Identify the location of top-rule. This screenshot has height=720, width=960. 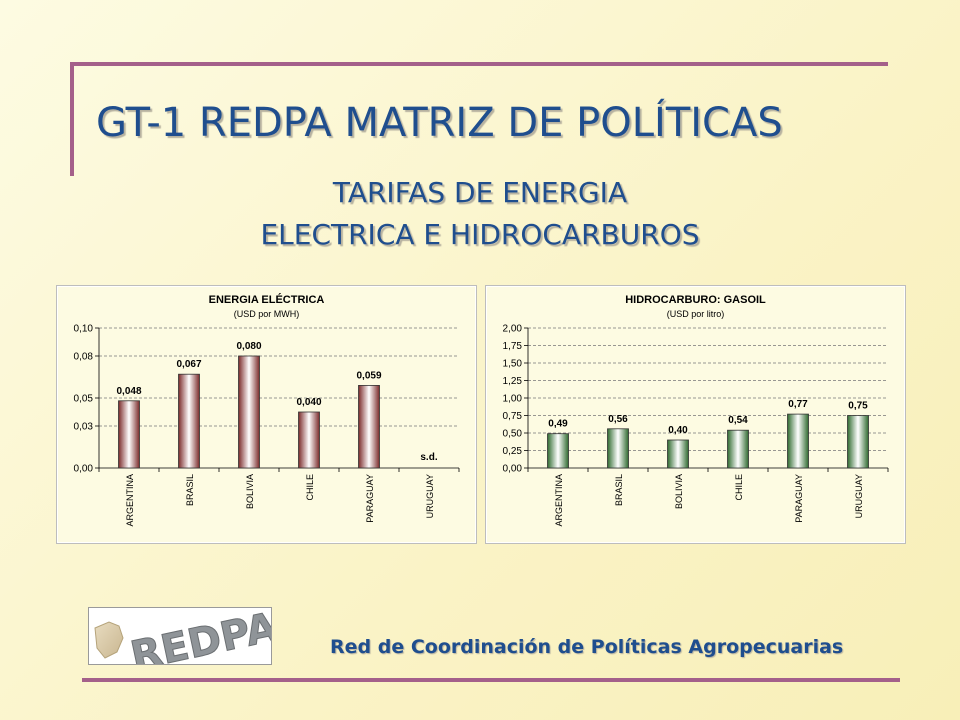
(479, 64).